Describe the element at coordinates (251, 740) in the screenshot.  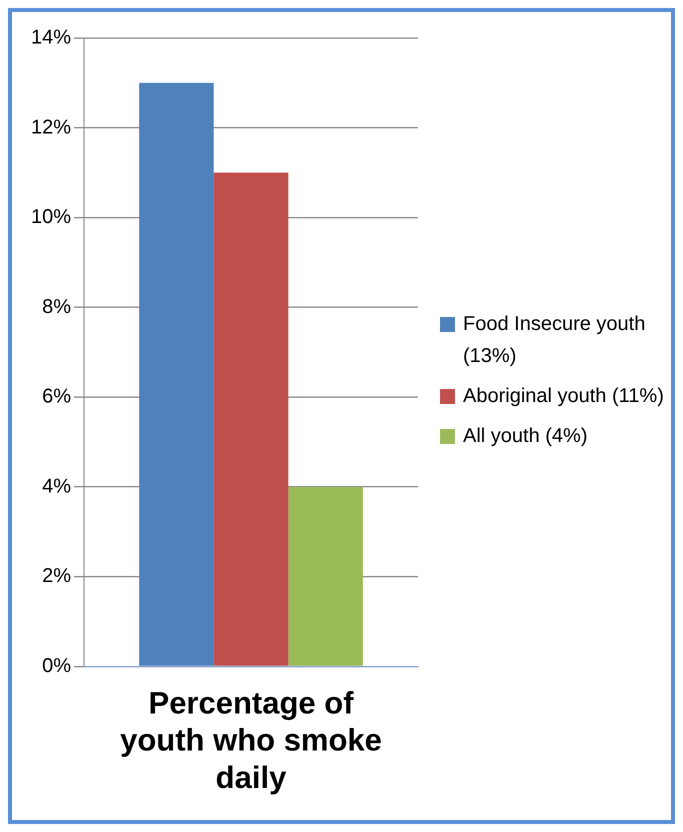
I see `x-tick-label: Percentage of youth who smoke daily` at that location.